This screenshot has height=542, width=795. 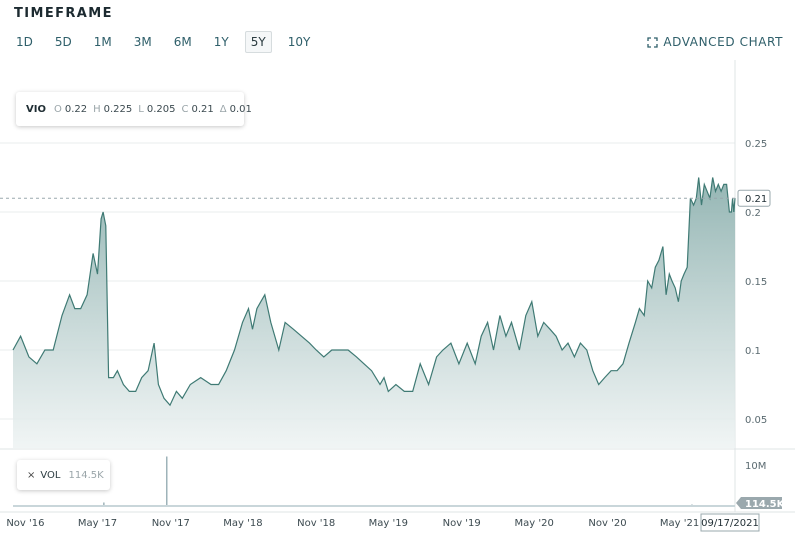 I want to click on open-value: 0.22, so click(x=76, y=109).